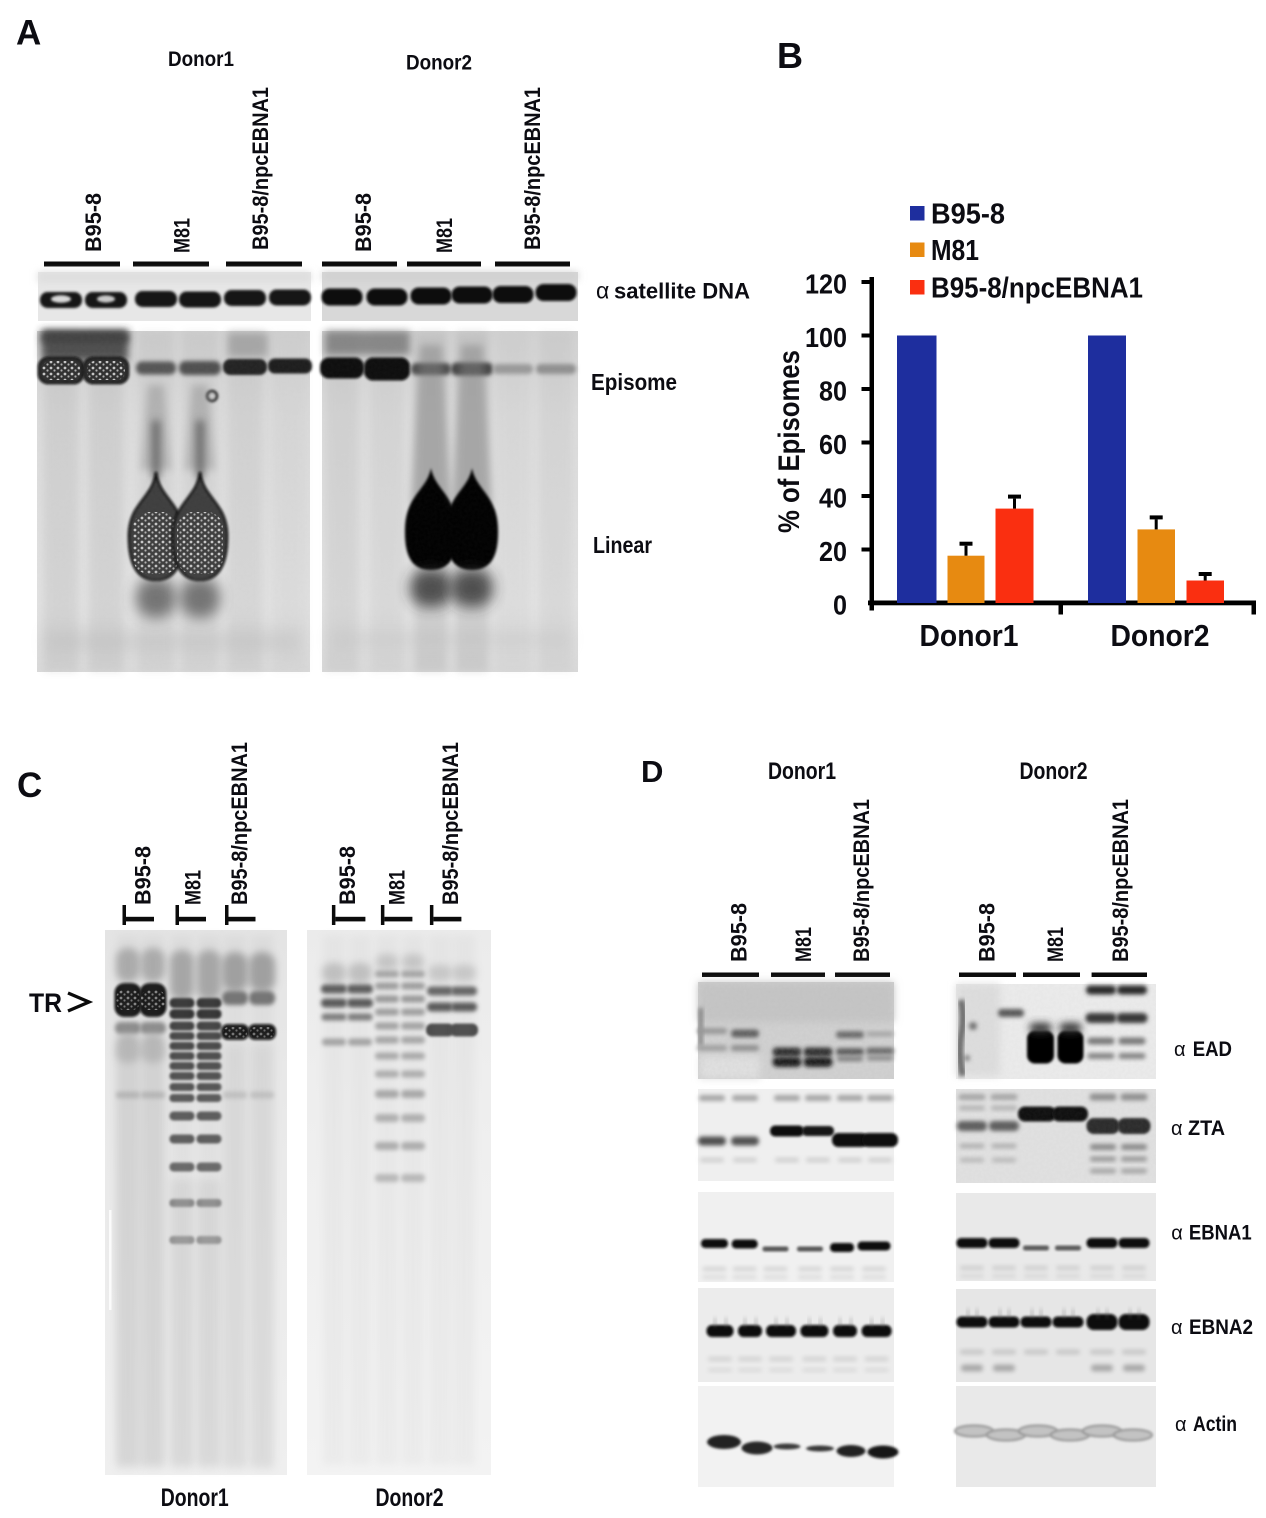 This screenshot has height=1518, width=1266. Describe the element at coordinates (652, 771) in the screenshot. I see `svg-text: D` at that location.